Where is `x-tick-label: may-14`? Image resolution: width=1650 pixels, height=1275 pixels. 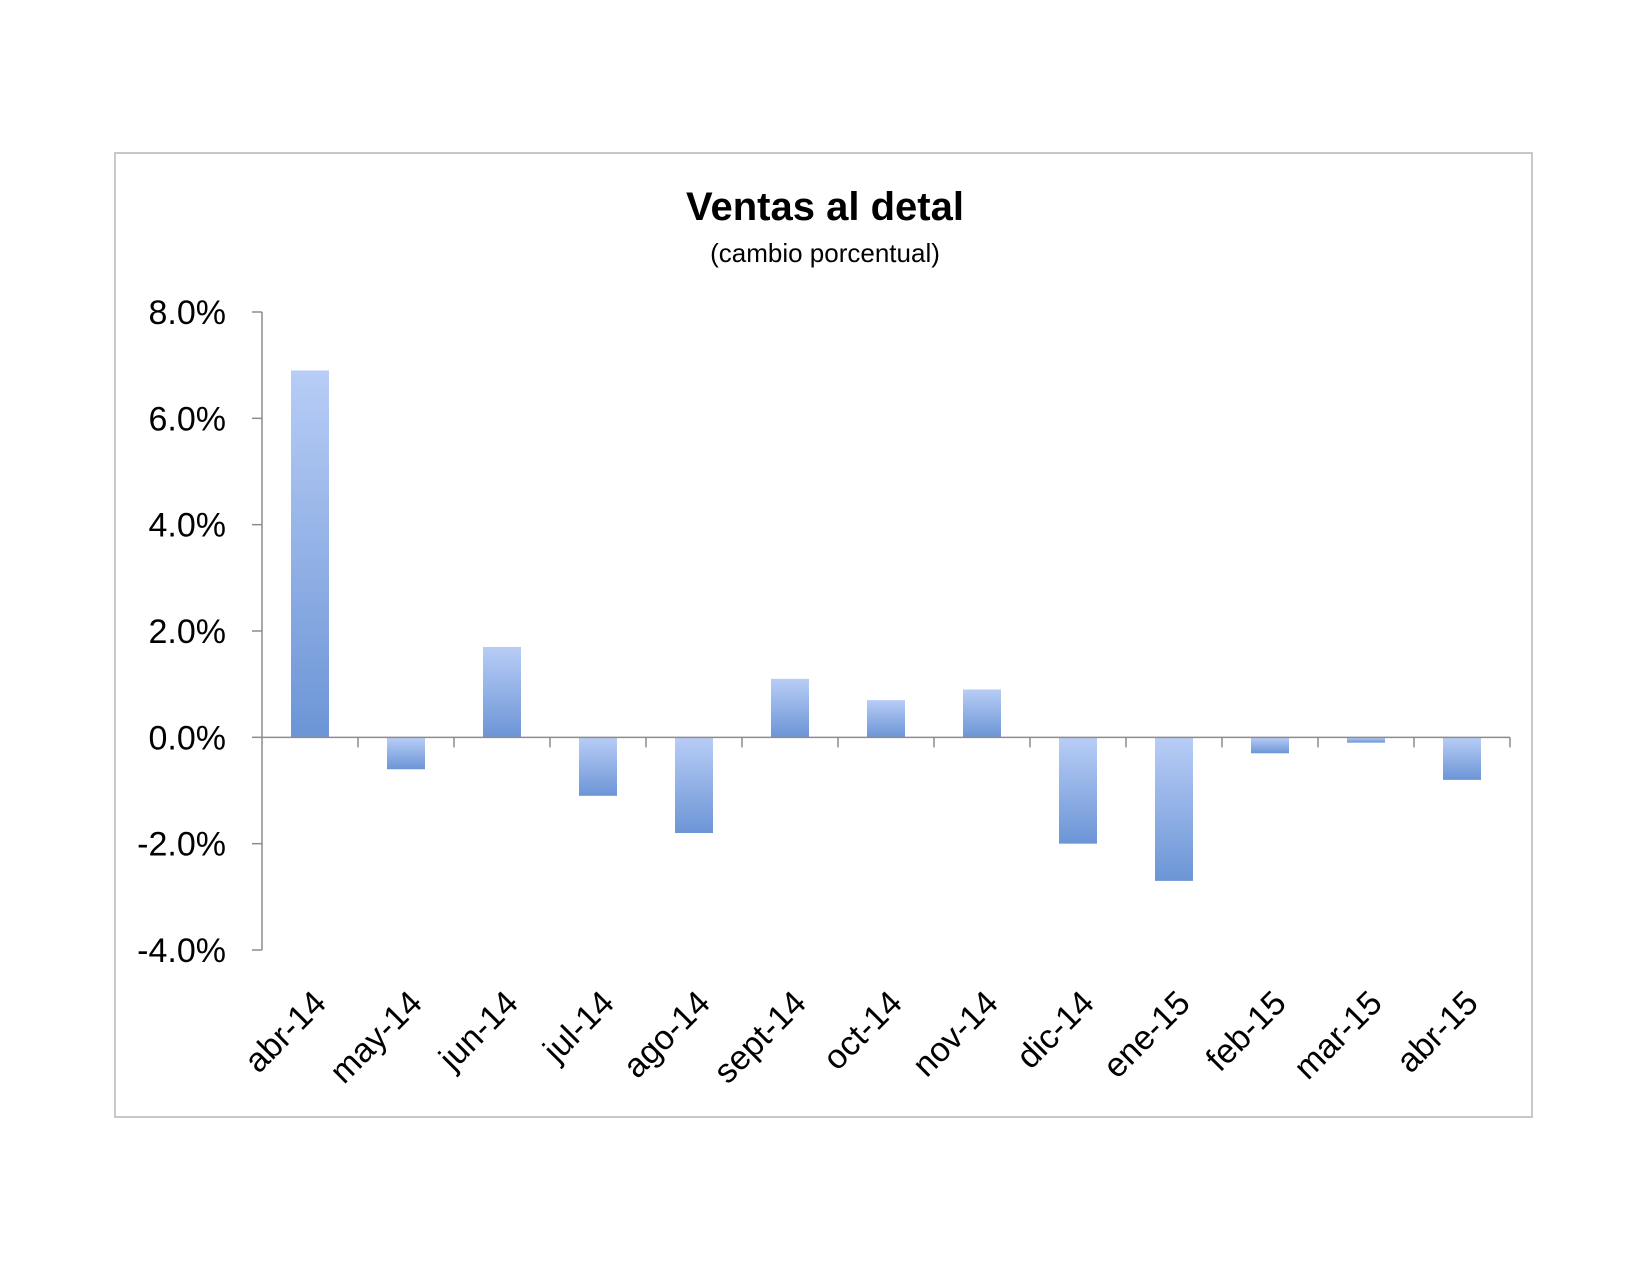
x-tick-label: may-14 is located at coordinates (376, 1037).